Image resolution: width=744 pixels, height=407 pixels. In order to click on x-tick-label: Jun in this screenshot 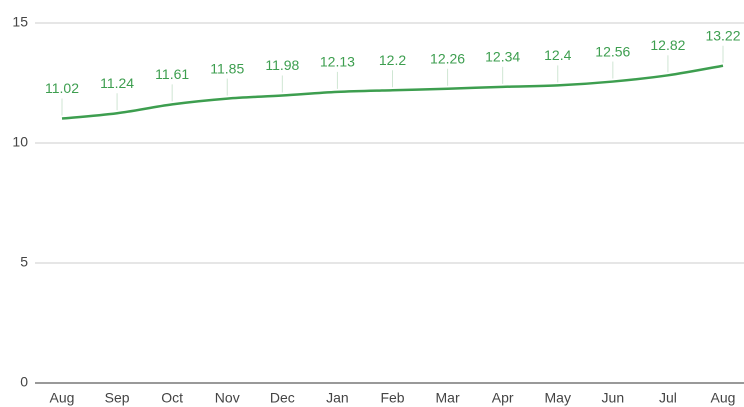, I will do `click(613, 398)`.